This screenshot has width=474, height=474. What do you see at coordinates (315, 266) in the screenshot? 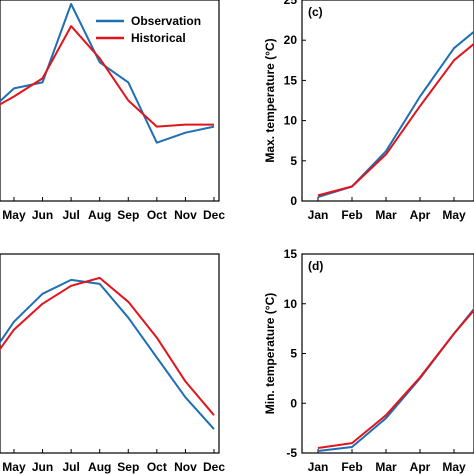
I see `panel-label: (d)` at bounding box center [315, 266].